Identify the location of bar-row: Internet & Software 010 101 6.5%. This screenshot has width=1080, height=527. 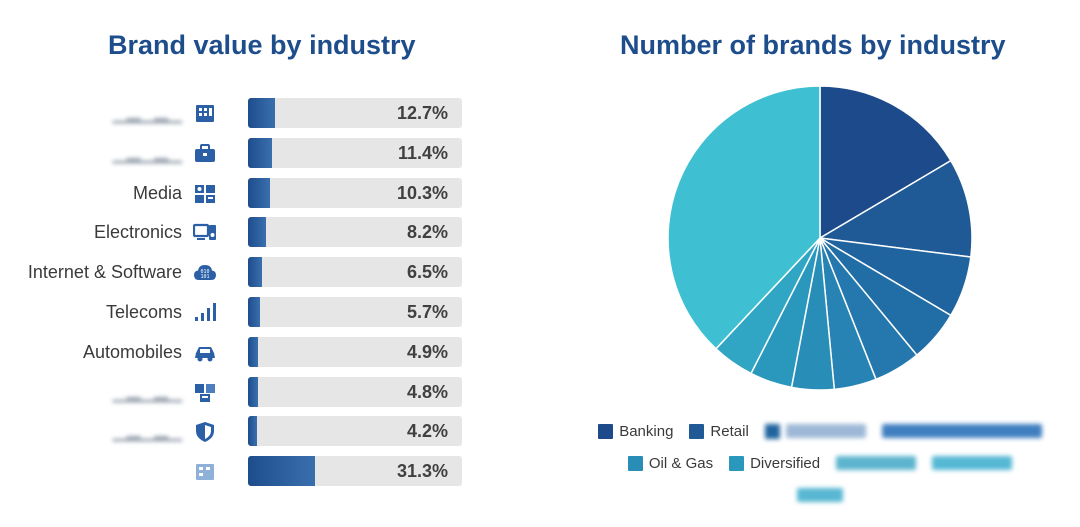
(270, 272).